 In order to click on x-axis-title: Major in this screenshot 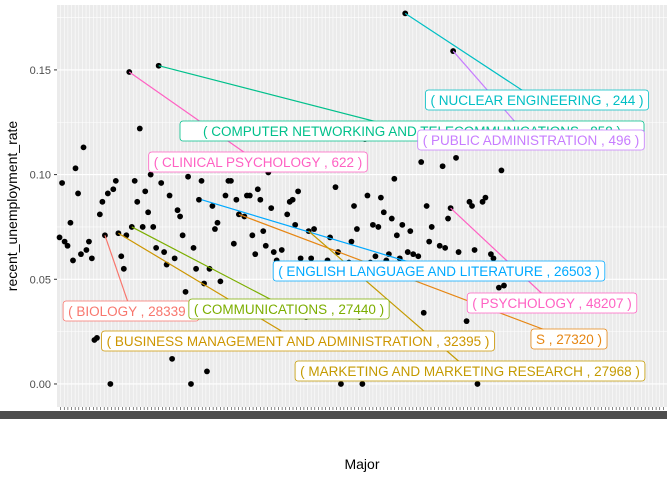, I will do `click(361, 464)`.